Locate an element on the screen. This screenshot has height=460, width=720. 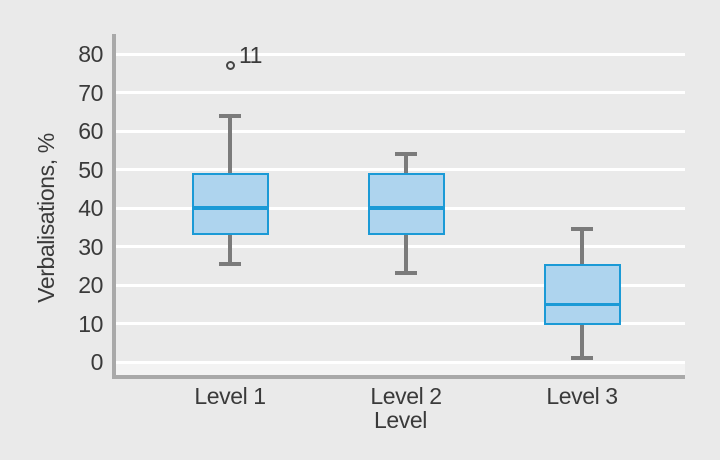
y-tick-label: 80 is located at coordinates (90, 54).